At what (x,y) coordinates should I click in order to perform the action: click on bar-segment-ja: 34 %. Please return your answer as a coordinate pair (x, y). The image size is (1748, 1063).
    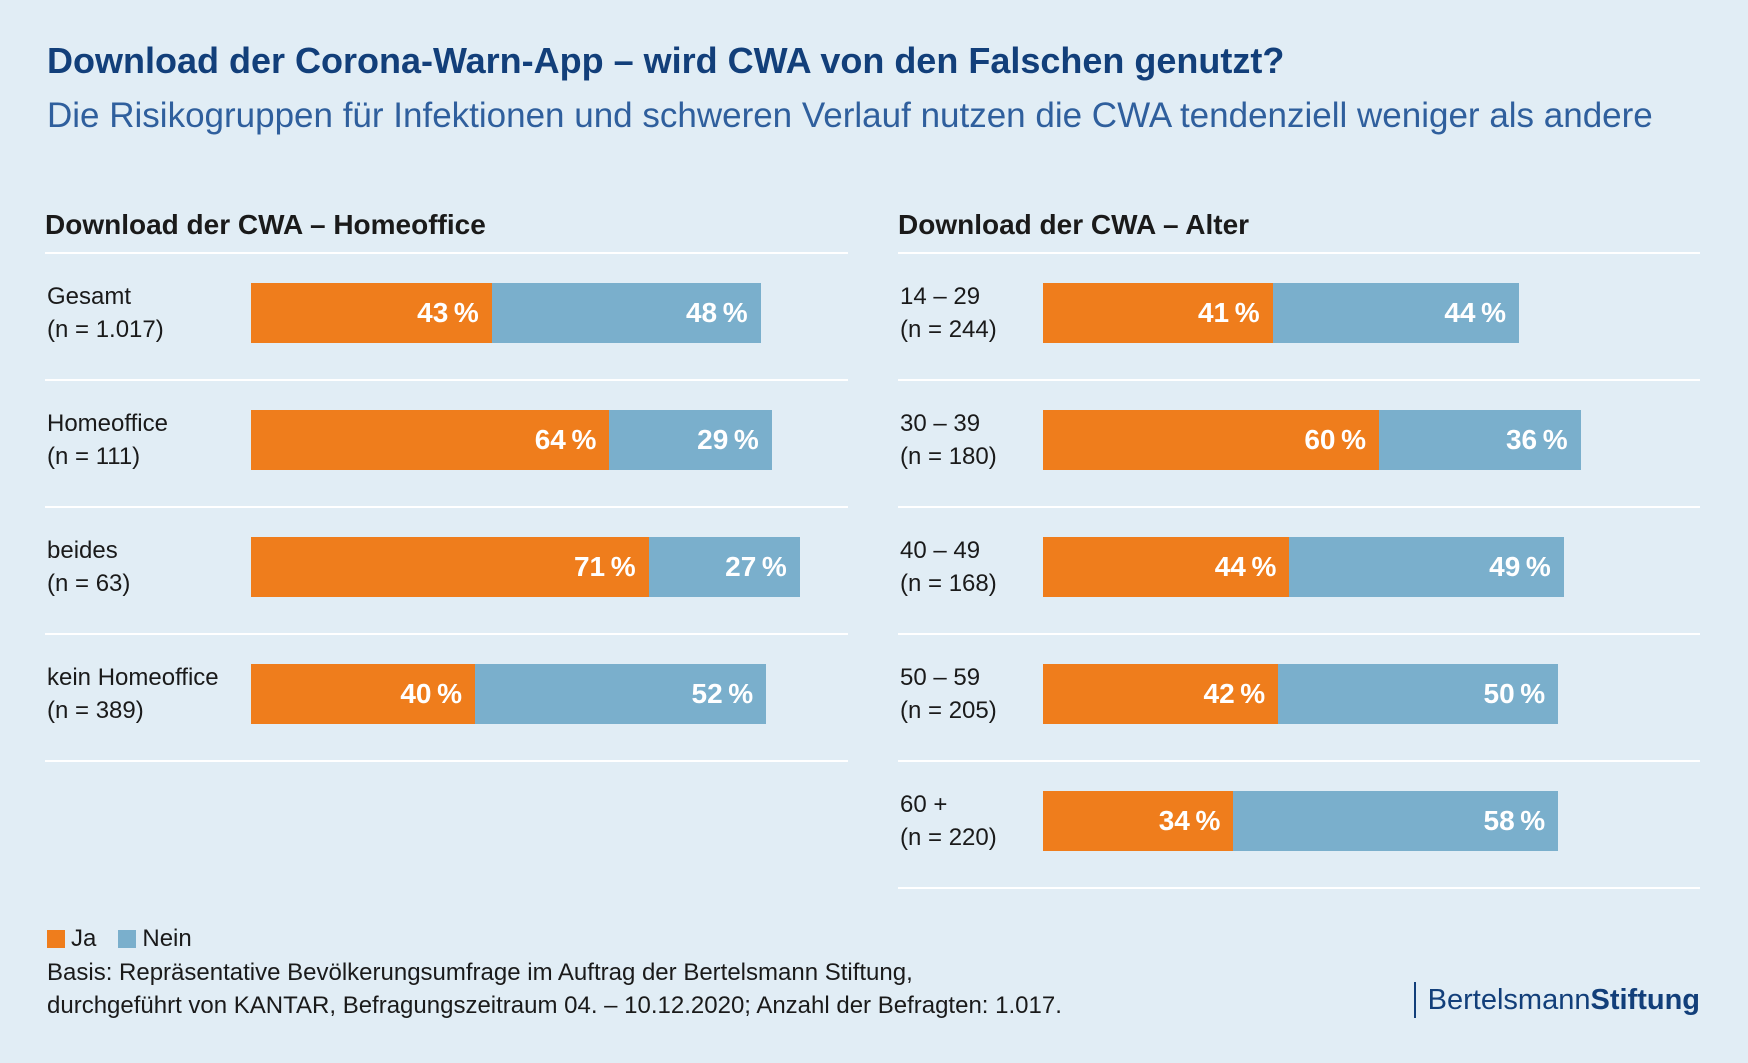
    Looking at the image, I should click on (1138, 821).